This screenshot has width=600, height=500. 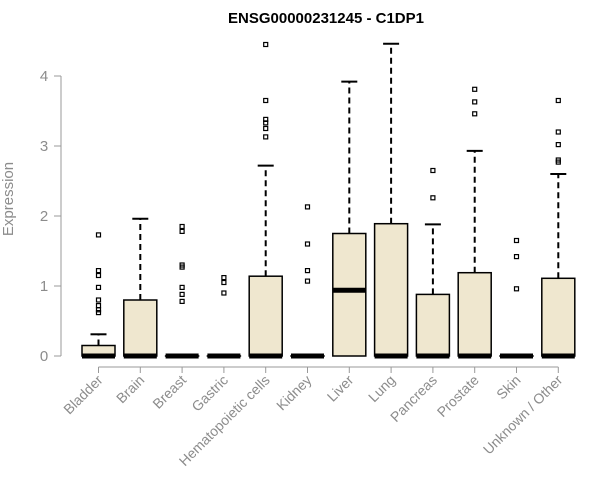 What do you see at coordinates (83, 395) in the screenshot?
I see `x-tick-label: Bladder` at bounding box center [83, 395].